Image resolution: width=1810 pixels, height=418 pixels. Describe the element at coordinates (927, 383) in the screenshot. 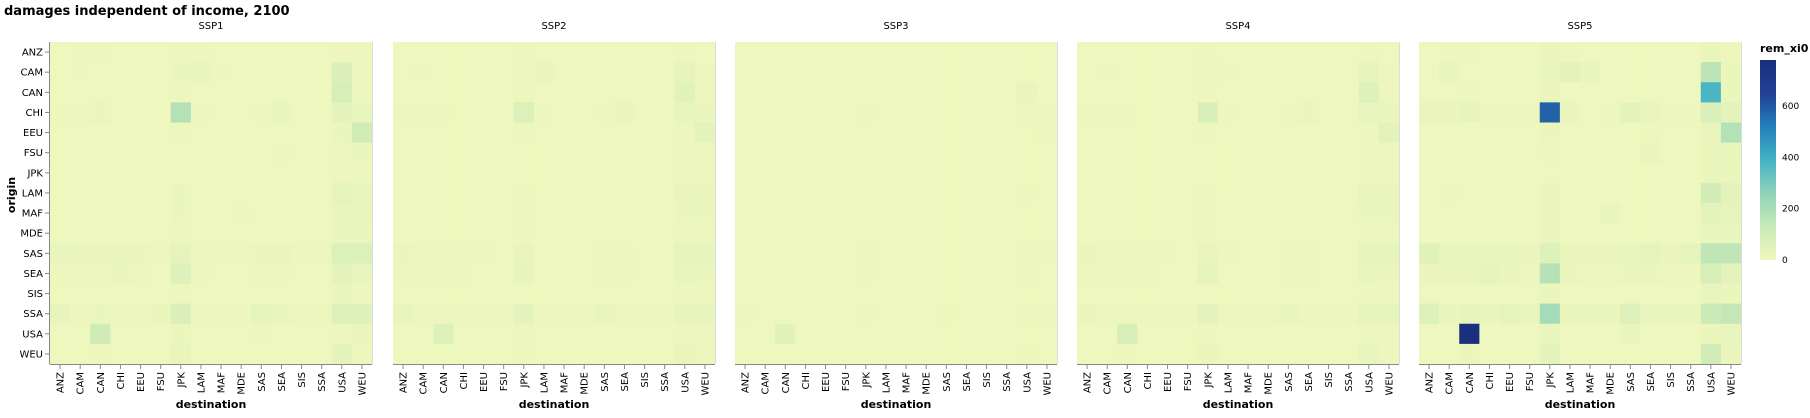

I see `x-tick-label: MDE` at that location.